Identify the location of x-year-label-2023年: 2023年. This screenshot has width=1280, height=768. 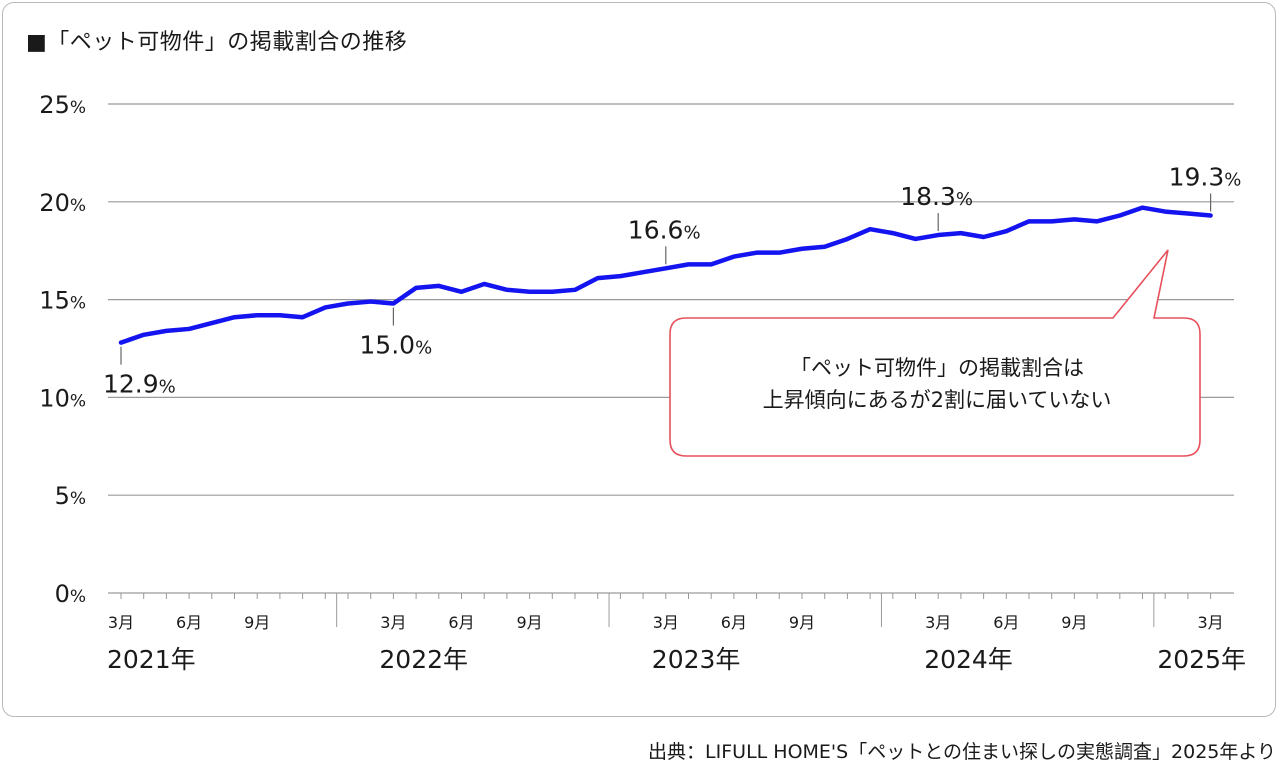
(696, 659).